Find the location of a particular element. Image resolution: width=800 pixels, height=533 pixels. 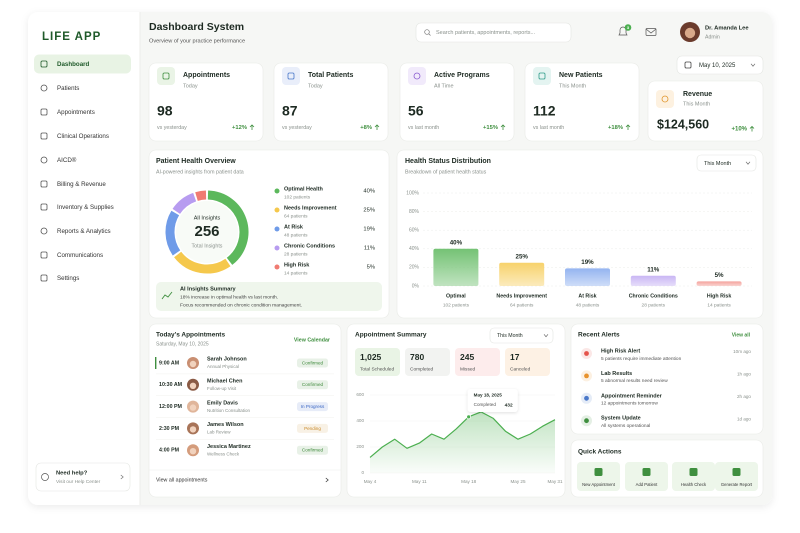

stat-title: Appointments is located at coordinates (206, 75).